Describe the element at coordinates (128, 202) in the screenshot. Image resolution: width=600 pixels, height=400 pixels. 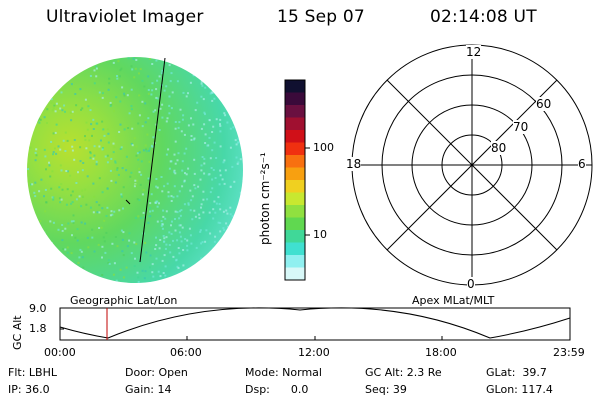
I see `small-marker-line` at that location.